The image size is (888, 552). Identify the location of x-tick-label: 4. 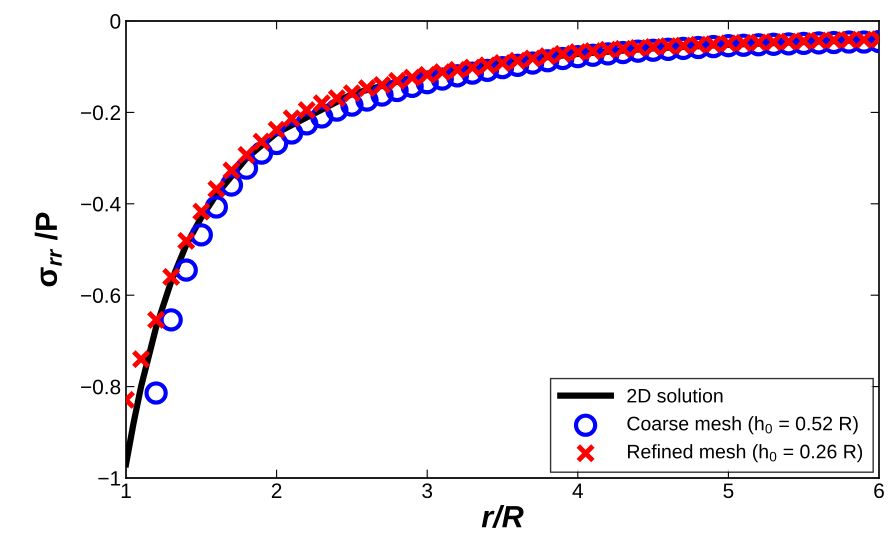
(577, 491).